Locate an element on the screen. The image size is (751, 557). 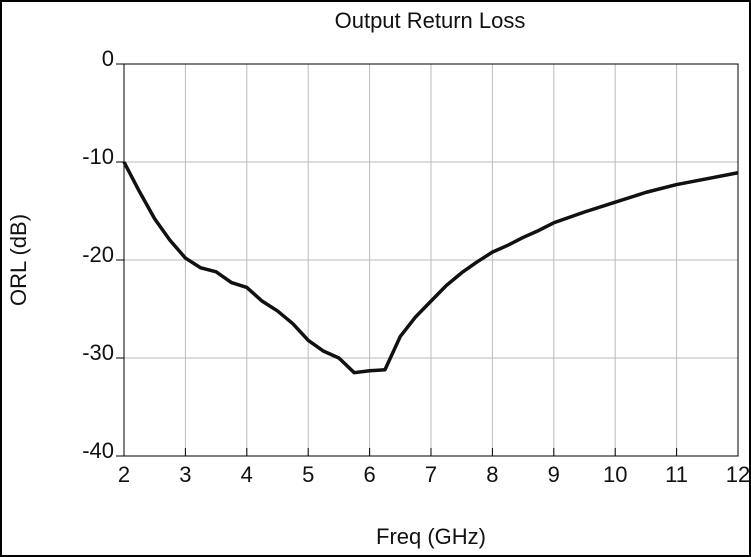
y-tick-label: -20 is located at coordinates (98, 254).